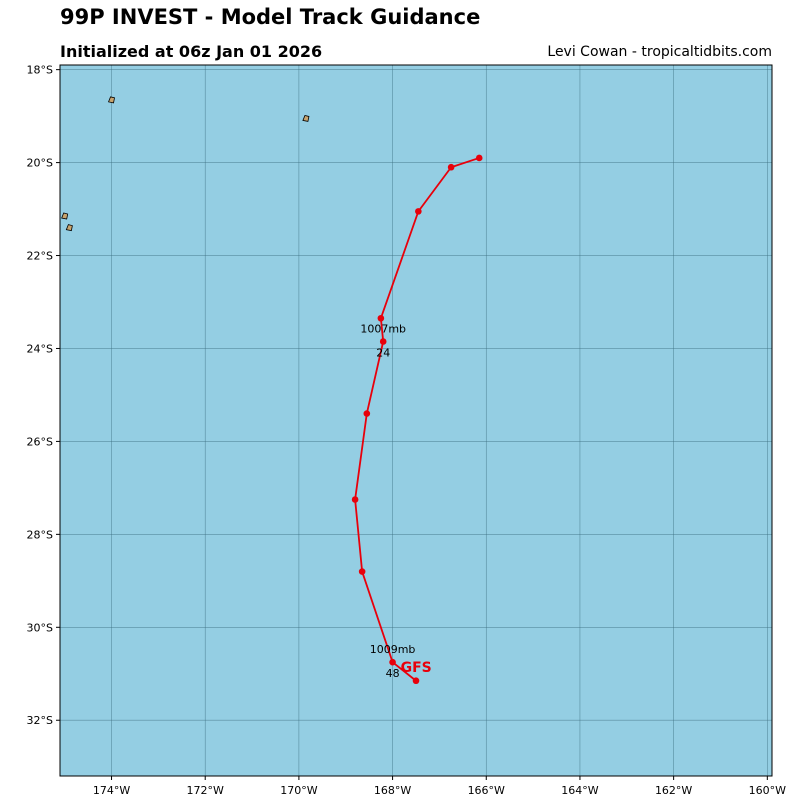 The height and width of the screenshot is (800, 800). Describe the element at coordinates (40, 163) in the screenshot. I see `lat-tick-label: 20°S` at that location.